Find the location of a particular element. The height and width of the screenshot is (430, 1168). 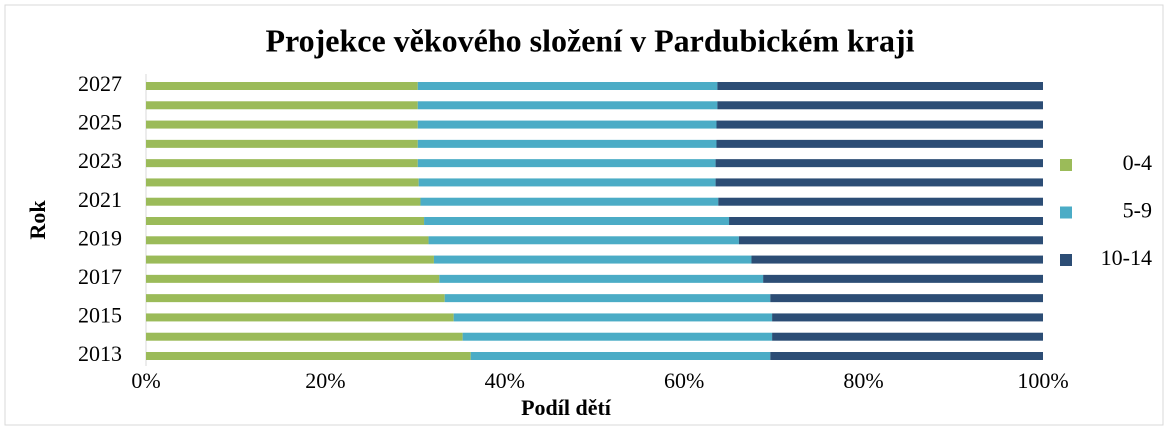

y-tick-label: 2023 is located at coordinates (100, 160).